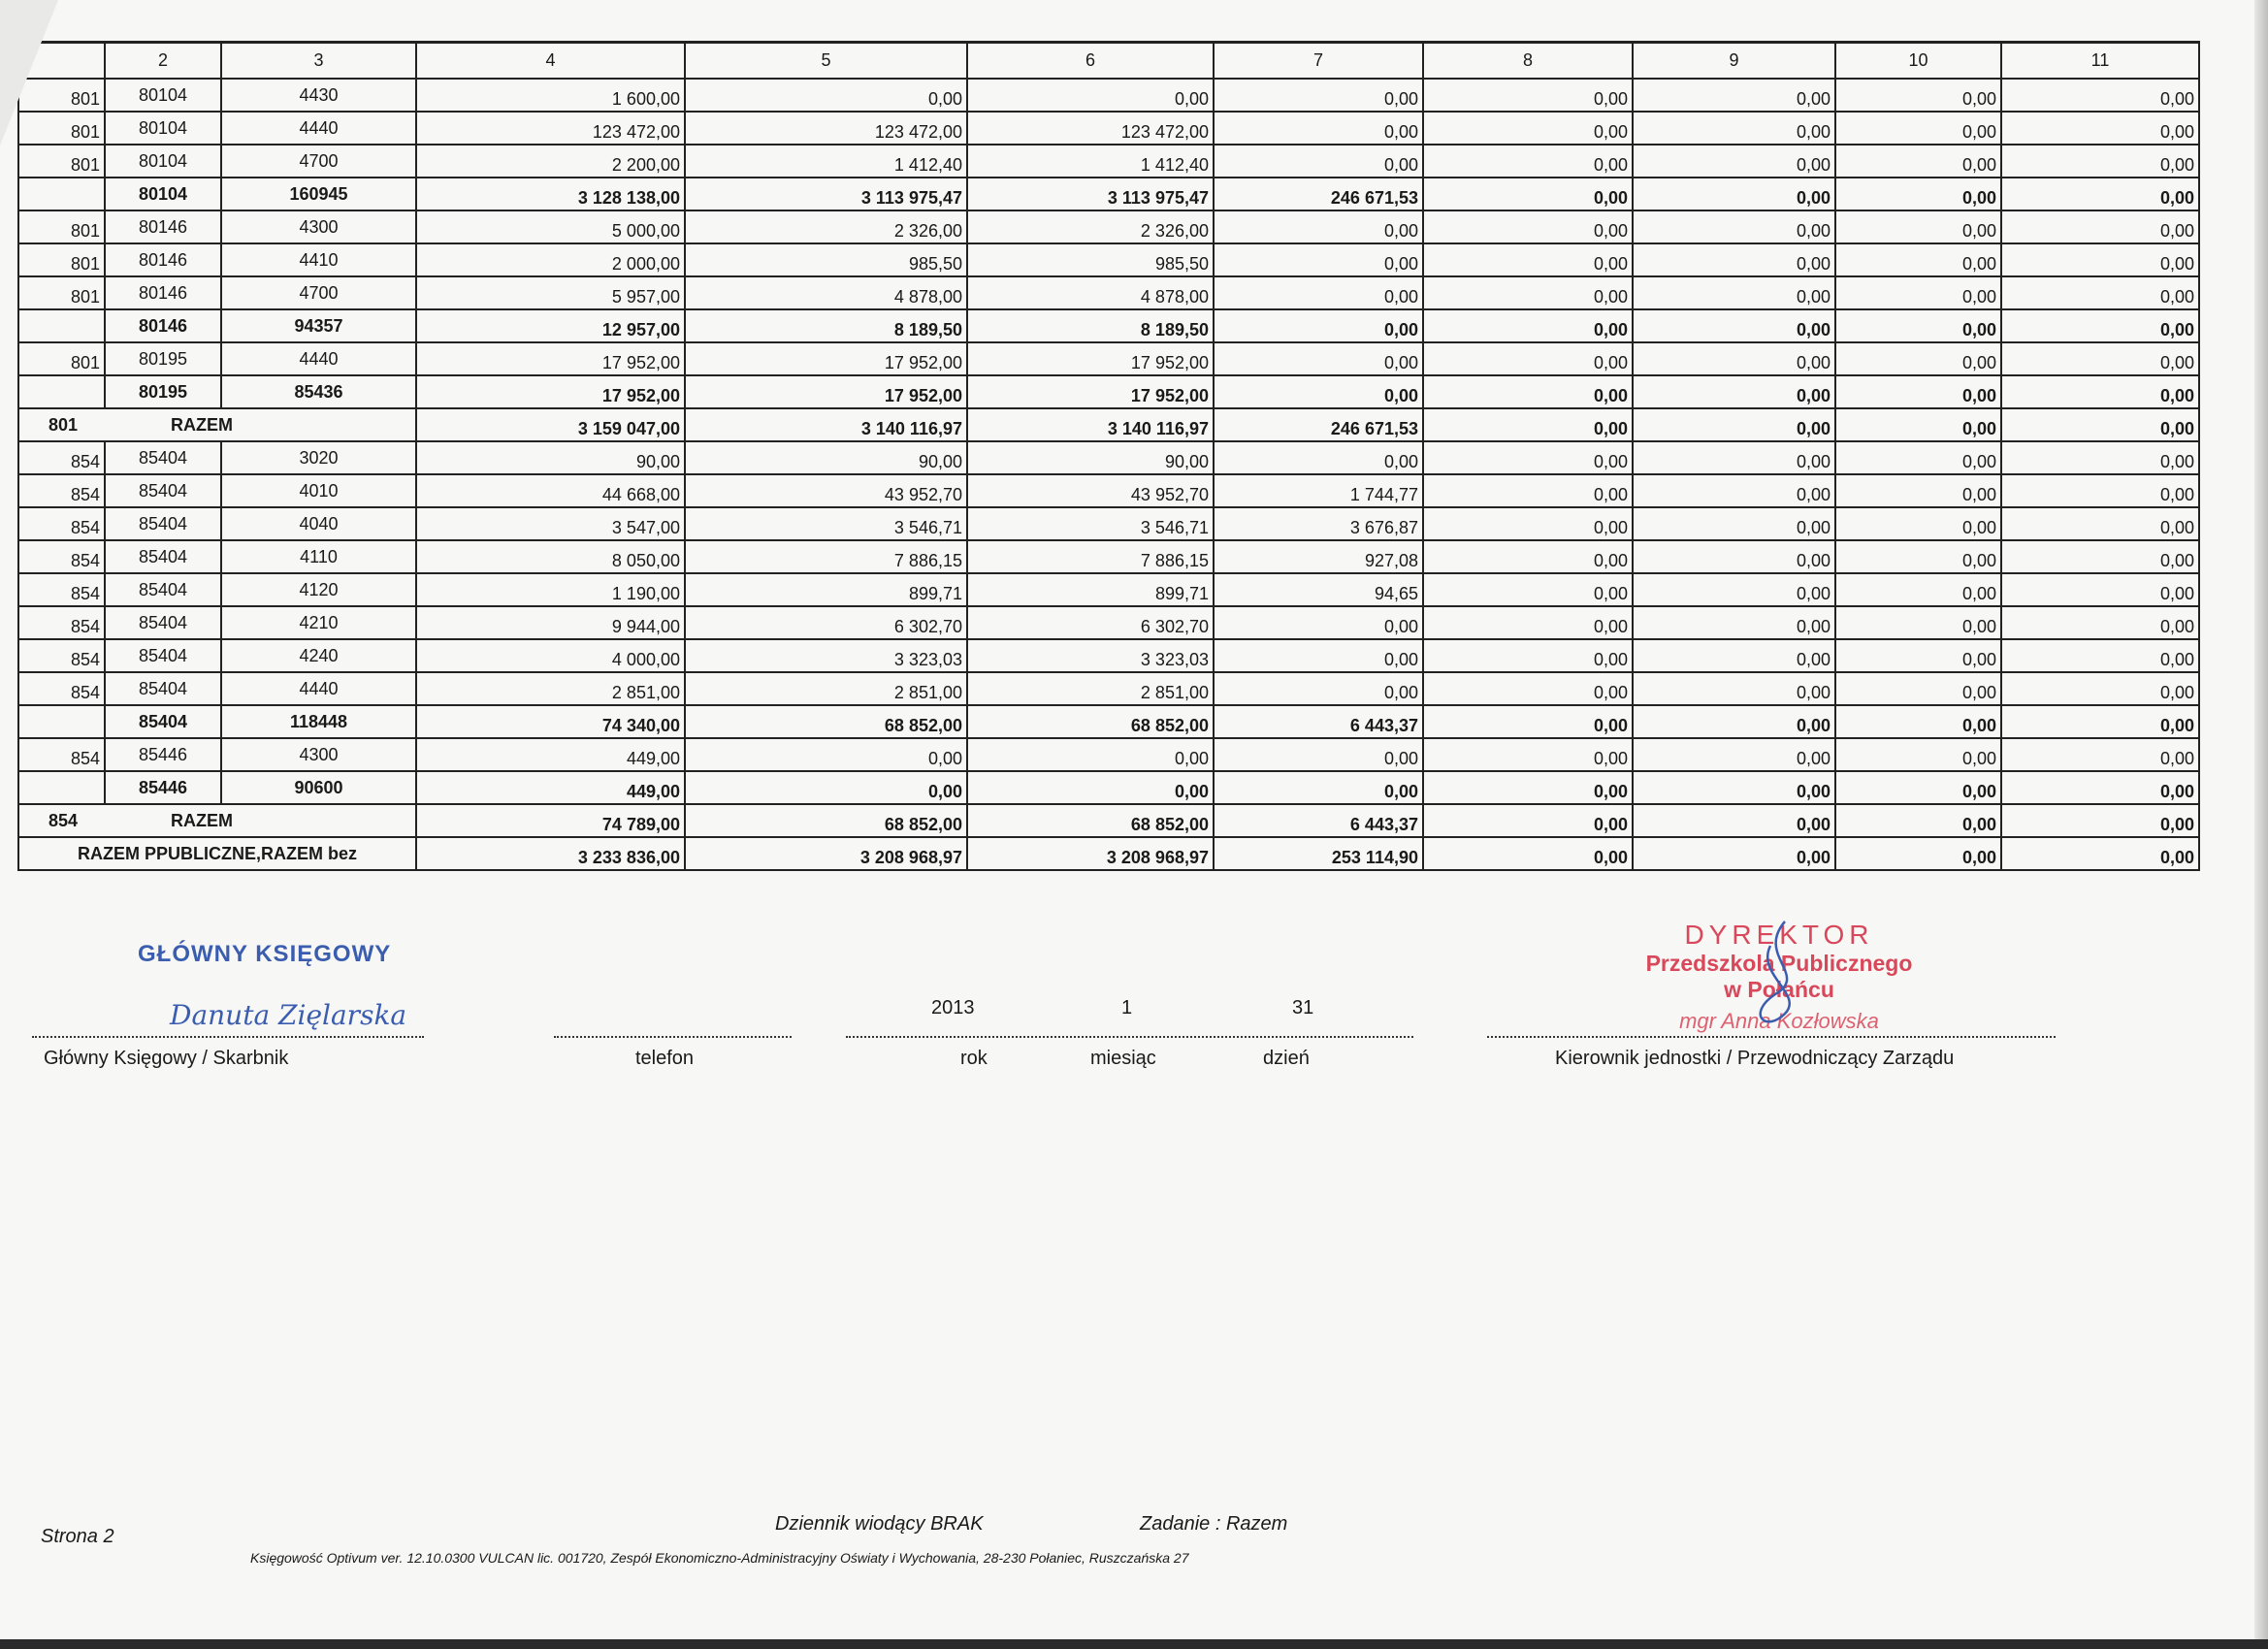  Describe the element at coordinates (318, 787) in the screenshot. I see `paragraph-cell: 90600` at that location.